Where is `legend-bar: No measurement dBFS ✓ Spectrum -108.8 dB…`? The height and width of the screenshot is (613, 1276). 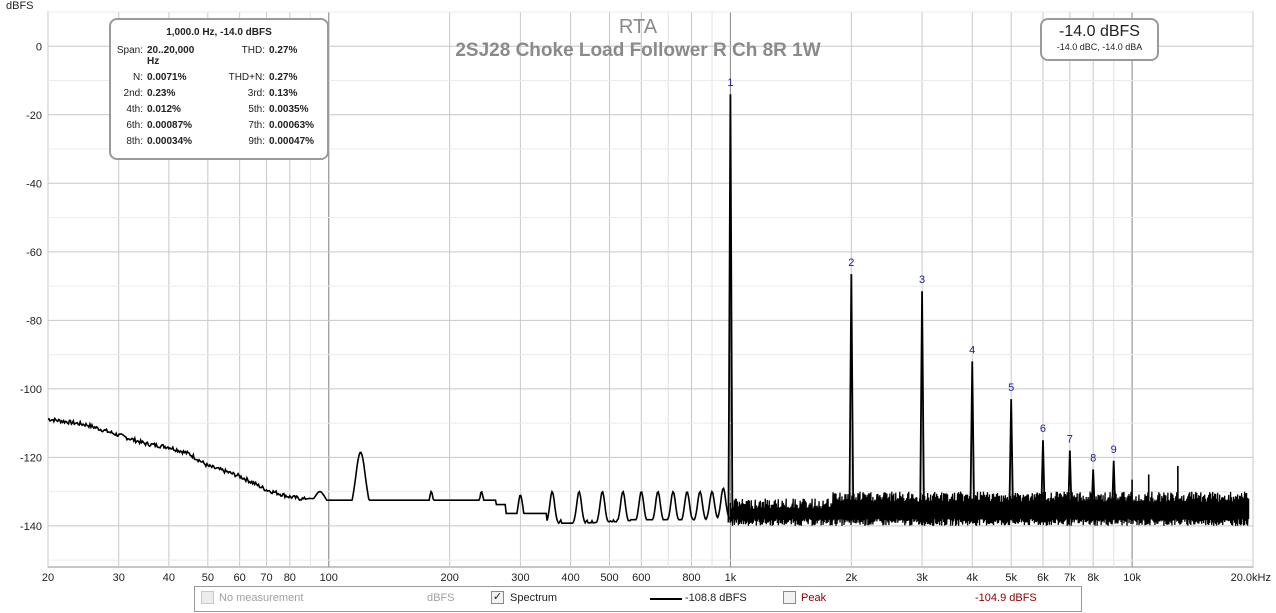
legend-bar: No measurement dBFS ✓ Spectrum -108.8 dB… is located at coordinates (638, 599).